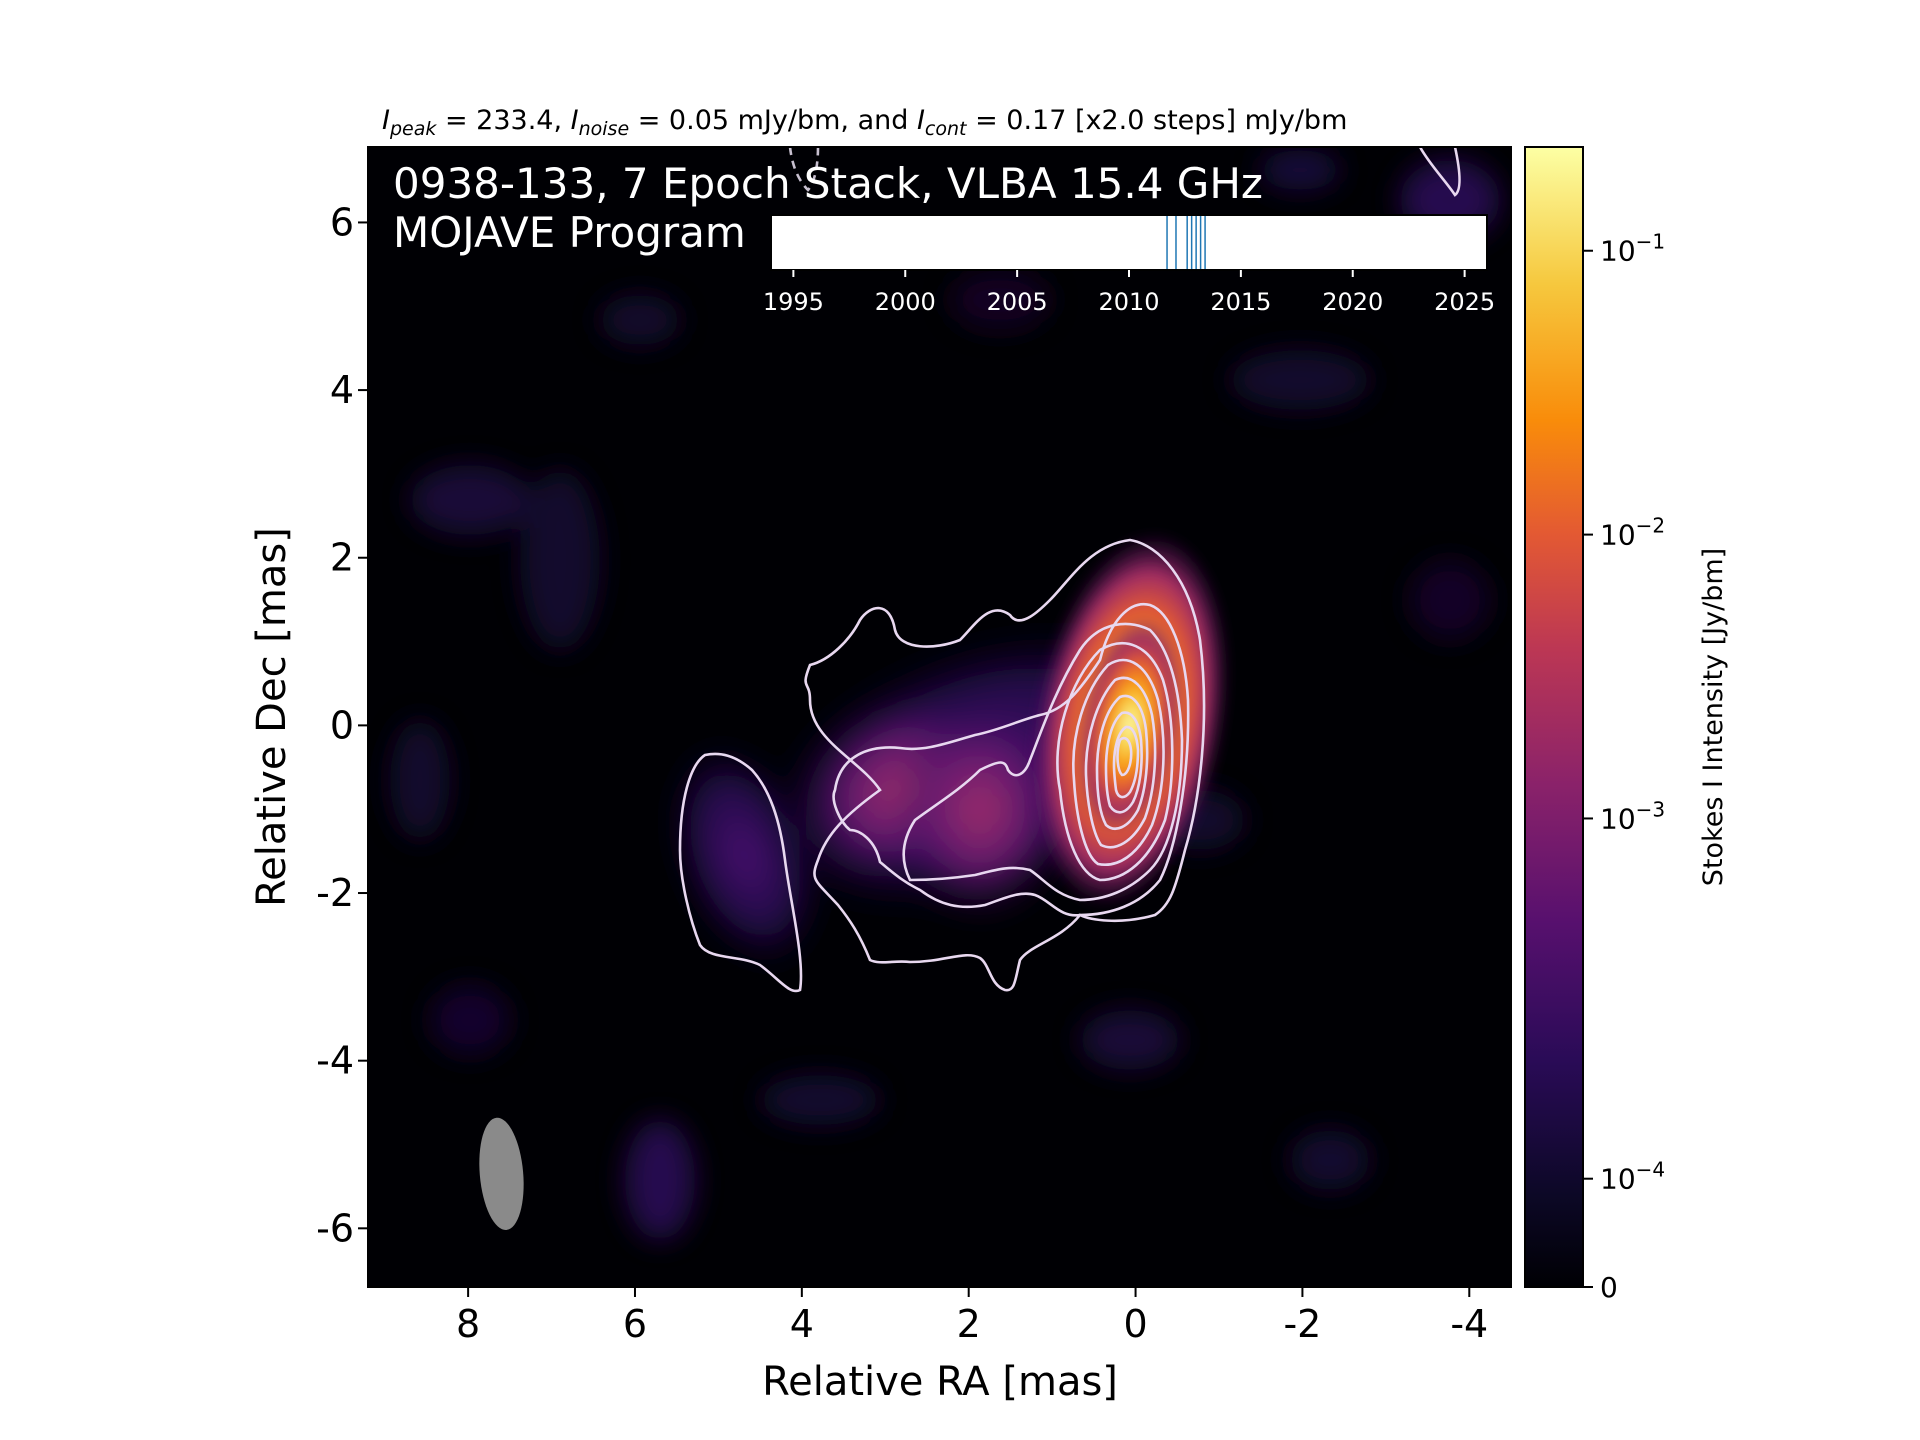 The image size is (1920, 1440). Describe the element at coordinates (272, 717) in the screenshot. I see `y-axis-label: Relative Dec [mas]` at that location.